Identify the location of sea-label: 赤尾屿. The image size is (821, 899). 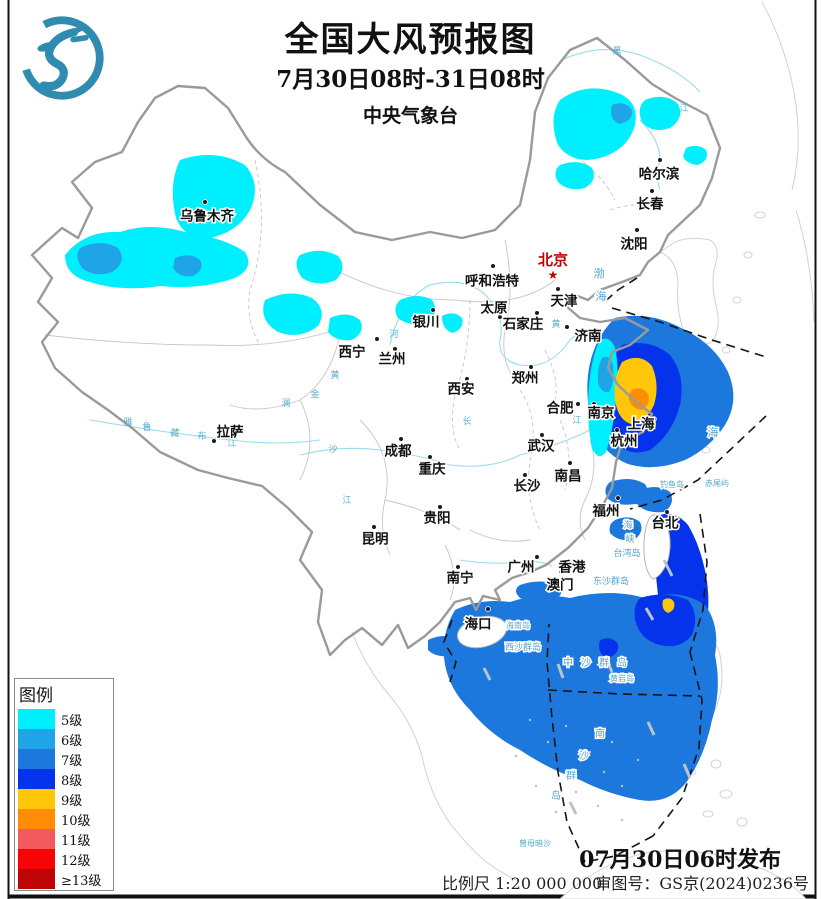
(717, 483).